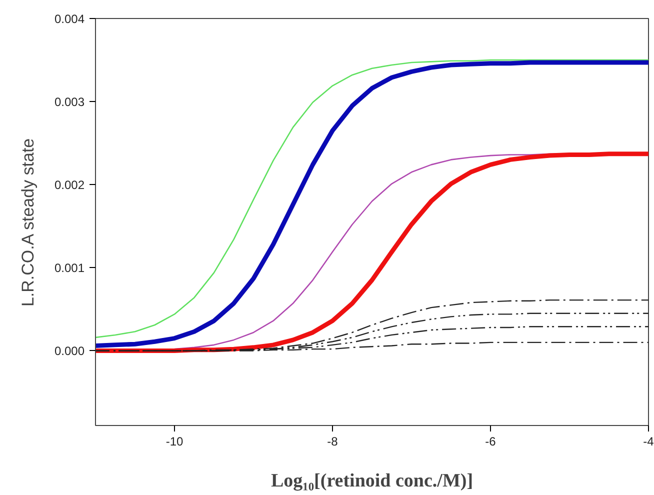 This screenshot has height=495, width=654. What do you see at coordinates (28, 222) in the screenshot?
I see `y-axis-title: L.R.CO.A steady state` at bounding box center [28, 222].